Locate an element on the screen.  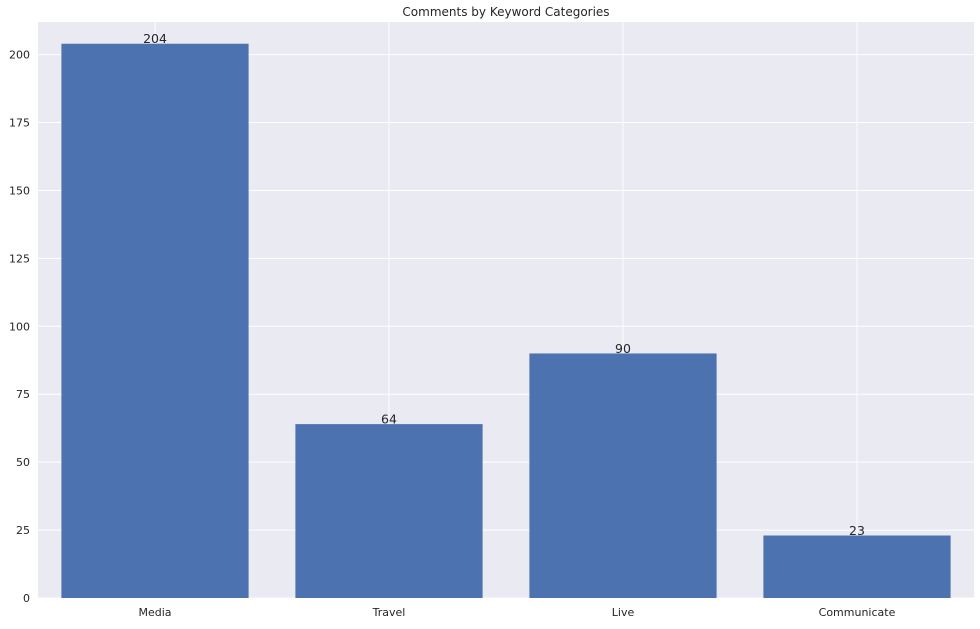
y-tick-label: 75 is located at coordinates (23, 394).